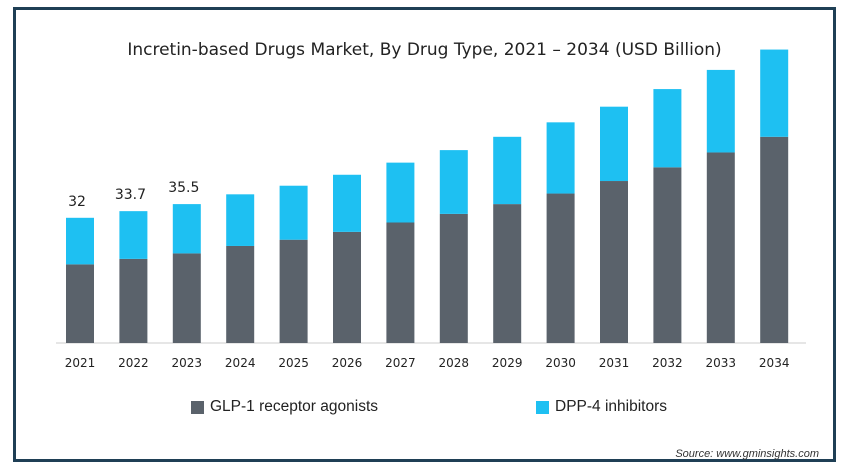 This screenshot has height=469, width=865. What do you see at coordinates (400, 363) in the screenshot?
I see `x-tick-2027: 2027` at bounding box center [400, 363].